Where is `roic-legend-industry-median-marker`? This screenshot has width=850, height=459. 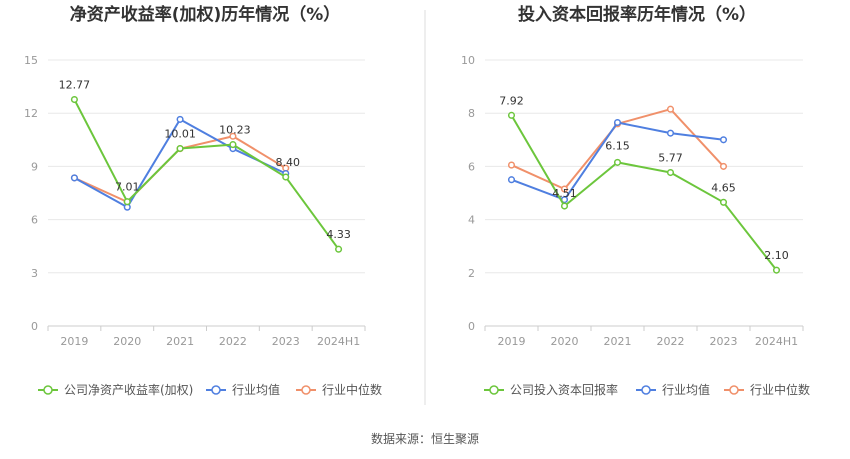 roic-legend-industry-median-marker is located at coordinates (734, 390).